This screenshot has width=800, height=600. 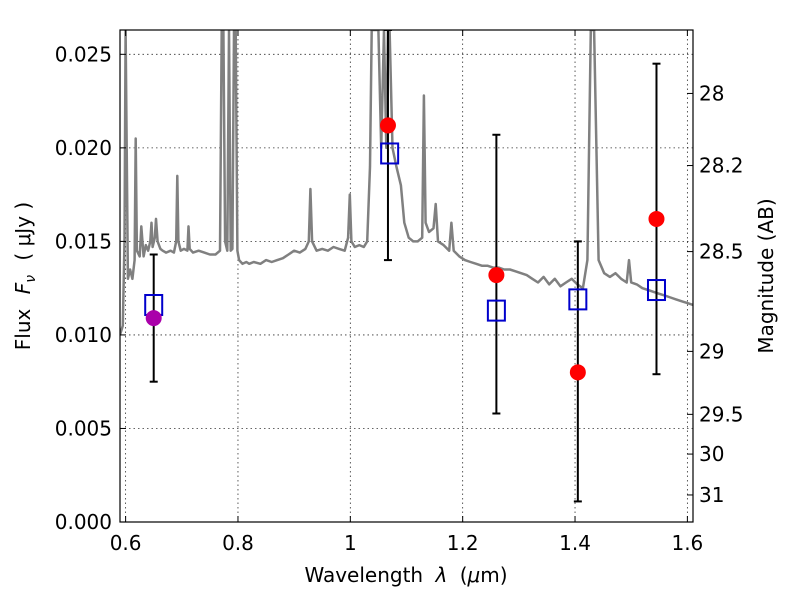 What do you see at coordinates (711, 93) in the screenshot?
I see `mag-tick-label: 28` at bounding box center [711, 93].